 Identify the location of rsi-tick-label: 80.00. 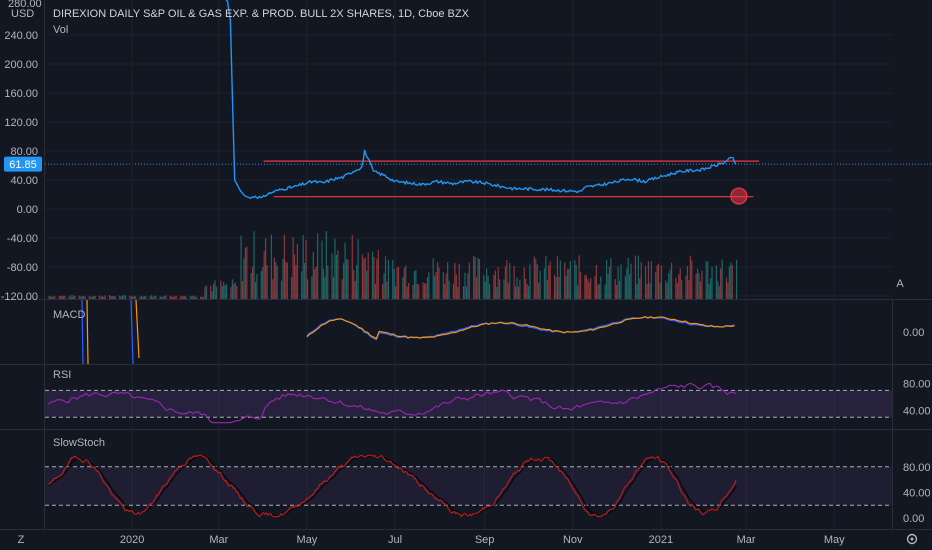
(917, 385).